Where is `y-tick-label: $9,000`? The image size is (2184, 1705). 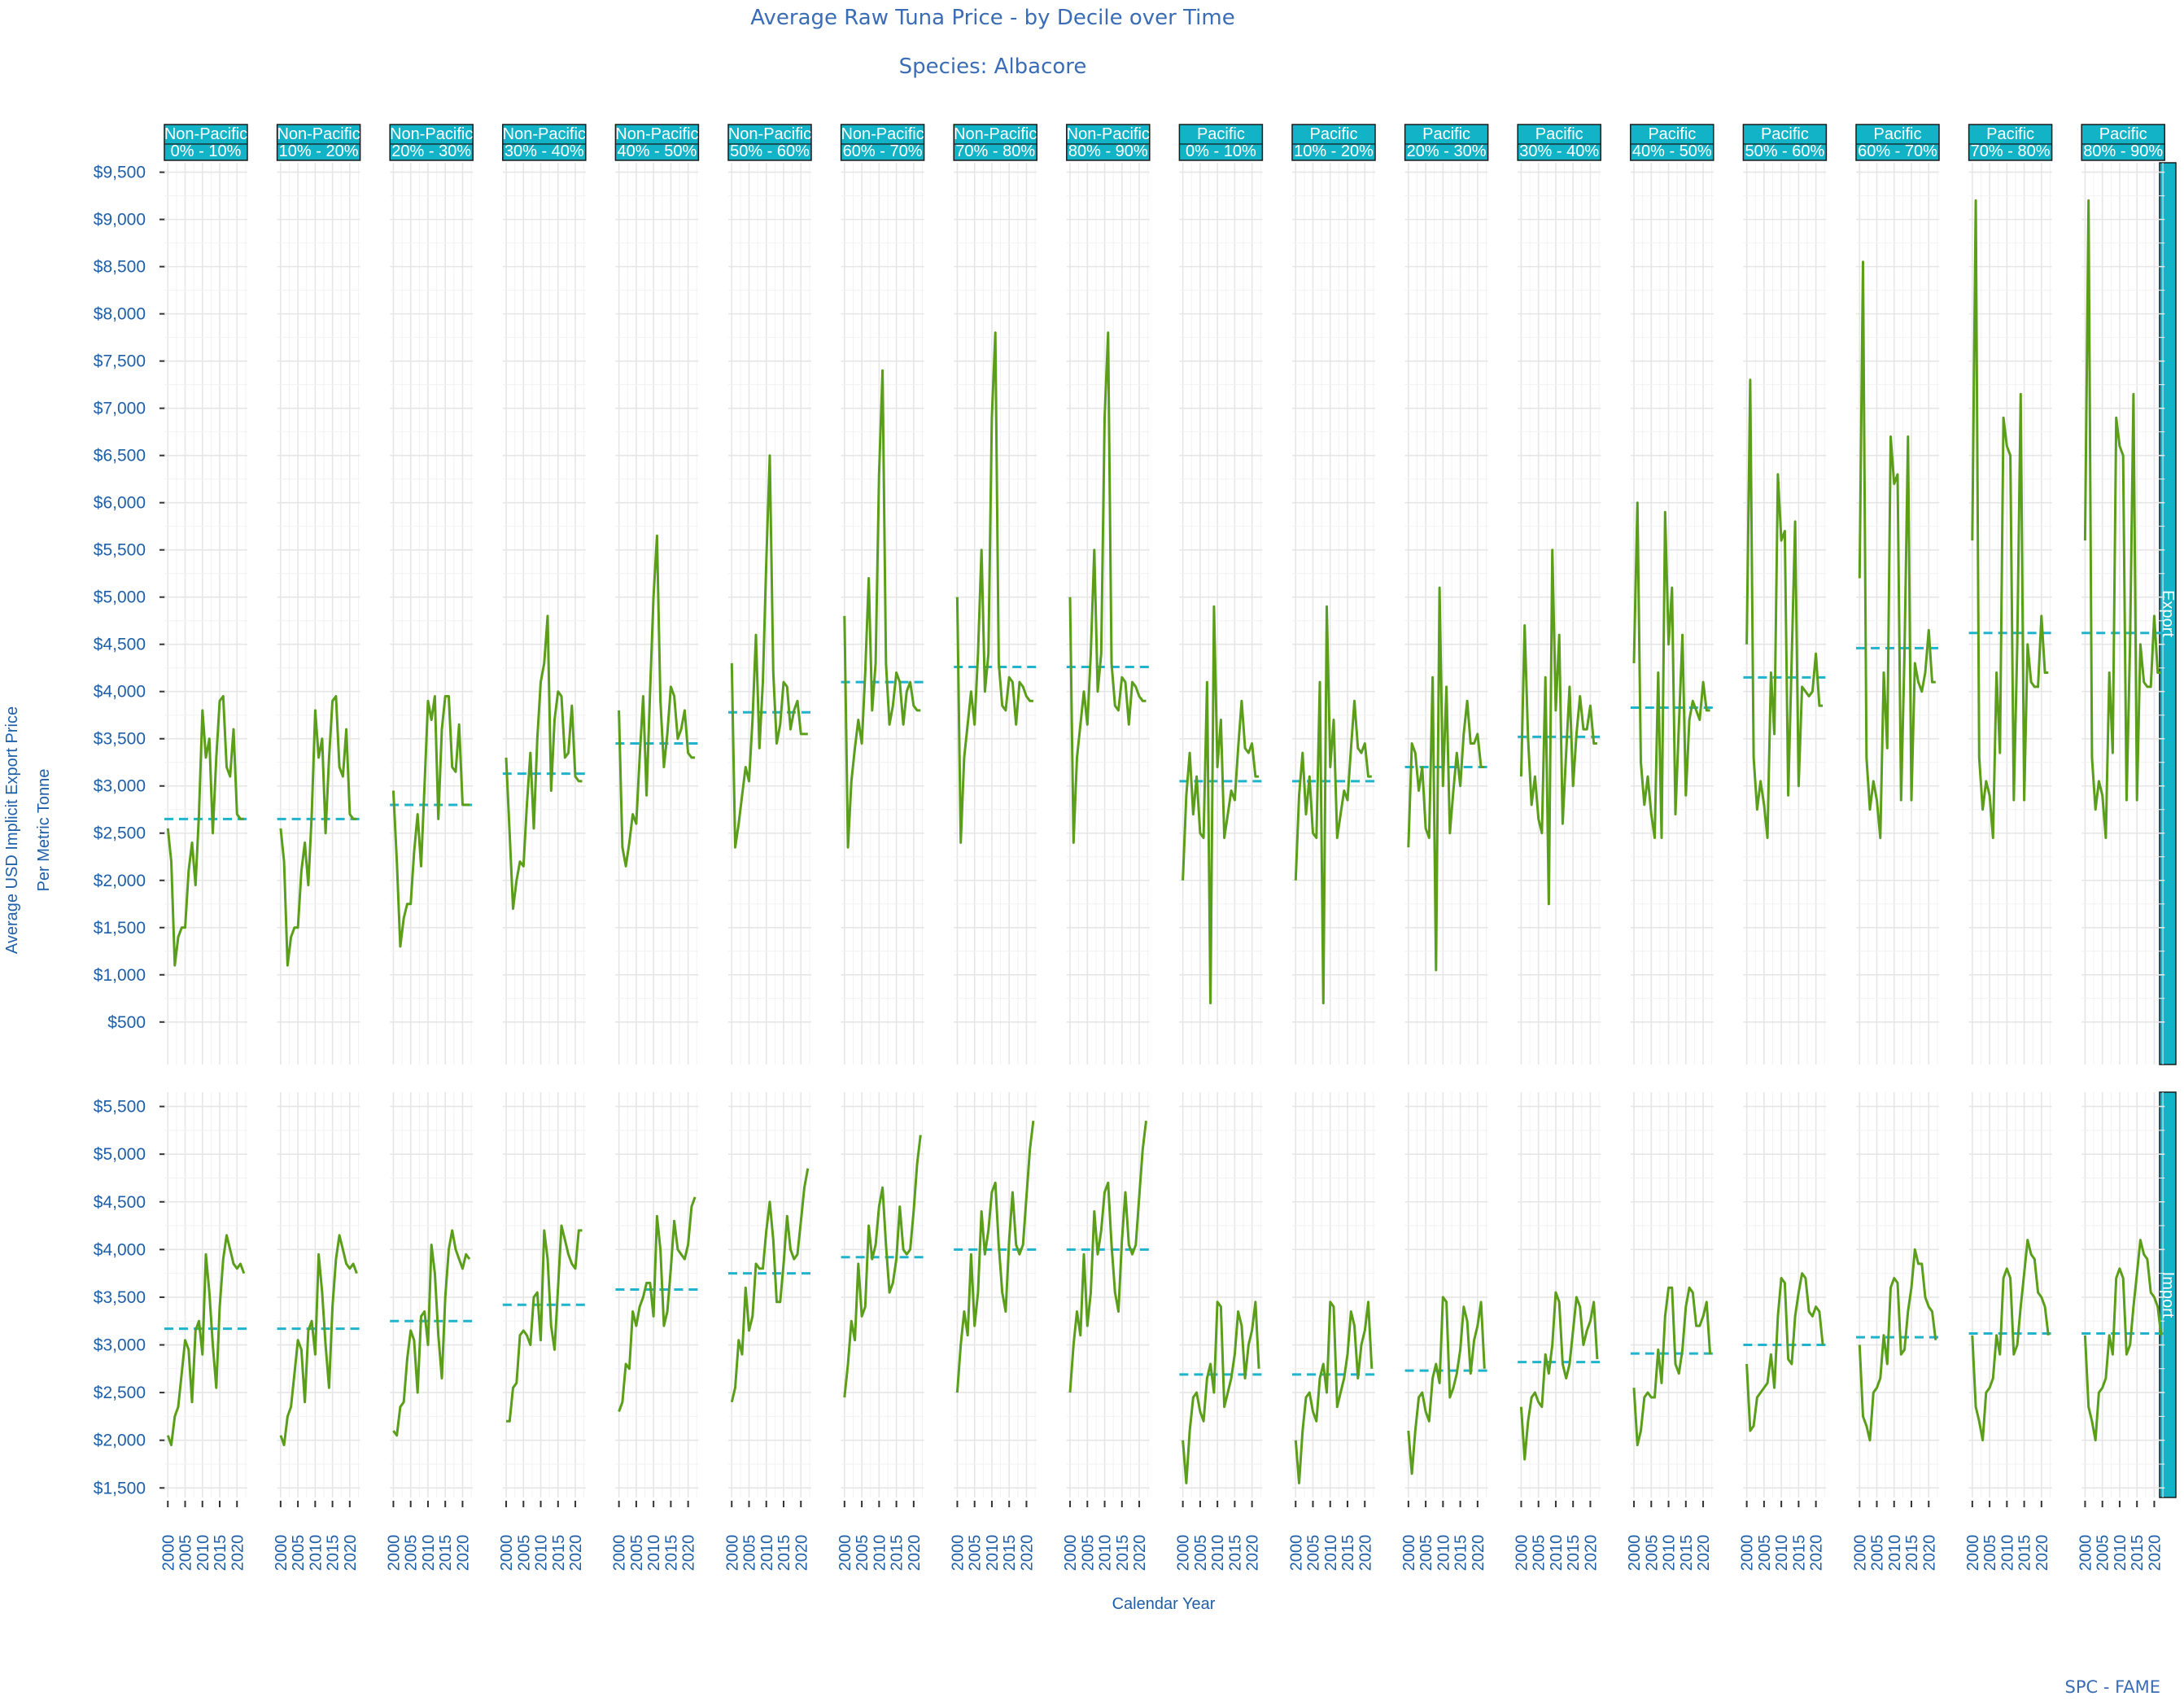
y-tick-label: $9,000 is located at coordinates (120, 220).